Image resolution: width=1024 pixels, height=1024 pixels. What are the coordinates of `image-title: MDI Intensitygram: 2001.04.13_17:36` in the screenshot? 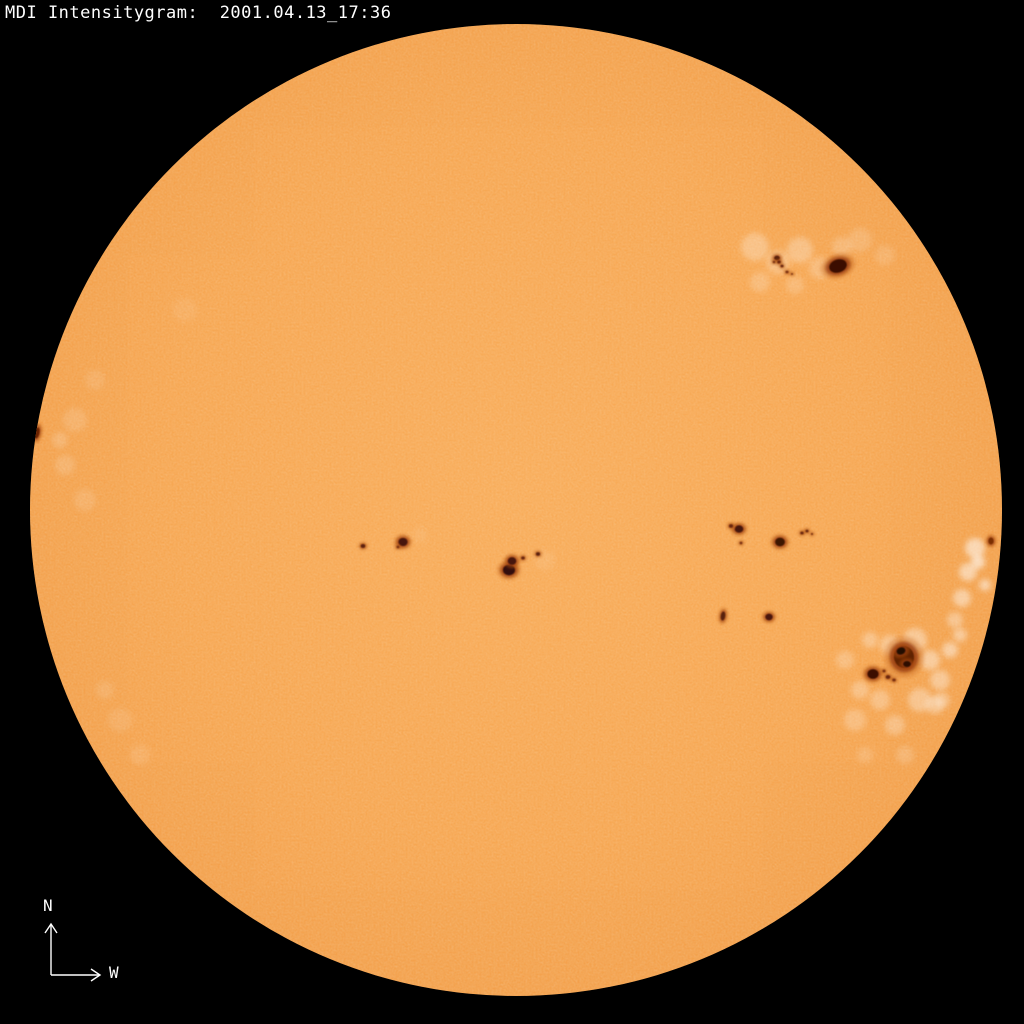 It's located at (198, 13).